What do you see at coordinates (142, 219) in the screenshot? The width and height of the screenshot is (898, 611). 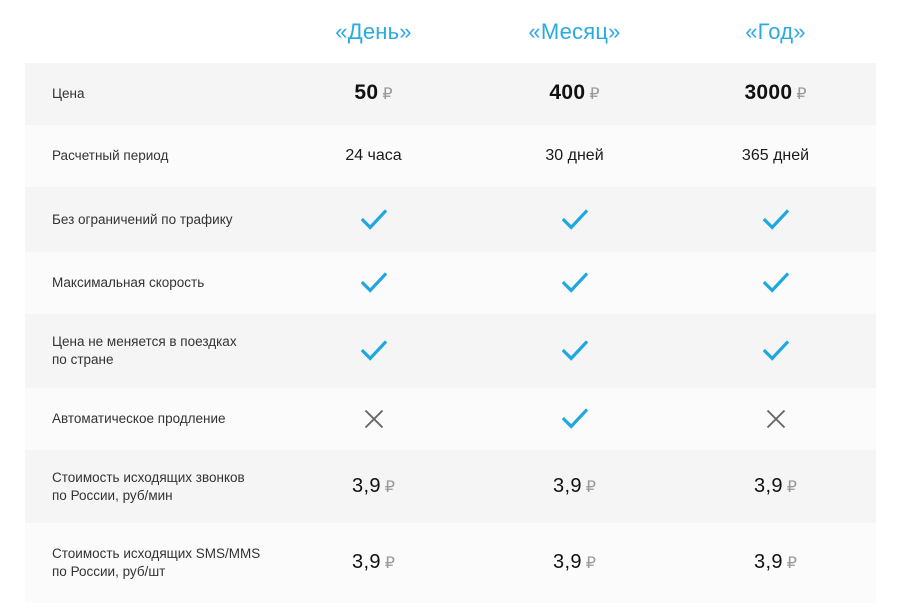 I see `feature-label-line1: Без ограничений по трафику` at bounding box center [142, 219].